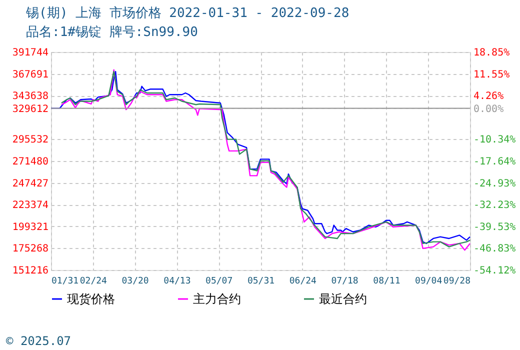  Describe the element at coordinates (495, 271) in the screenshot. I see `y2-tick-label: -54.12%` at that location.